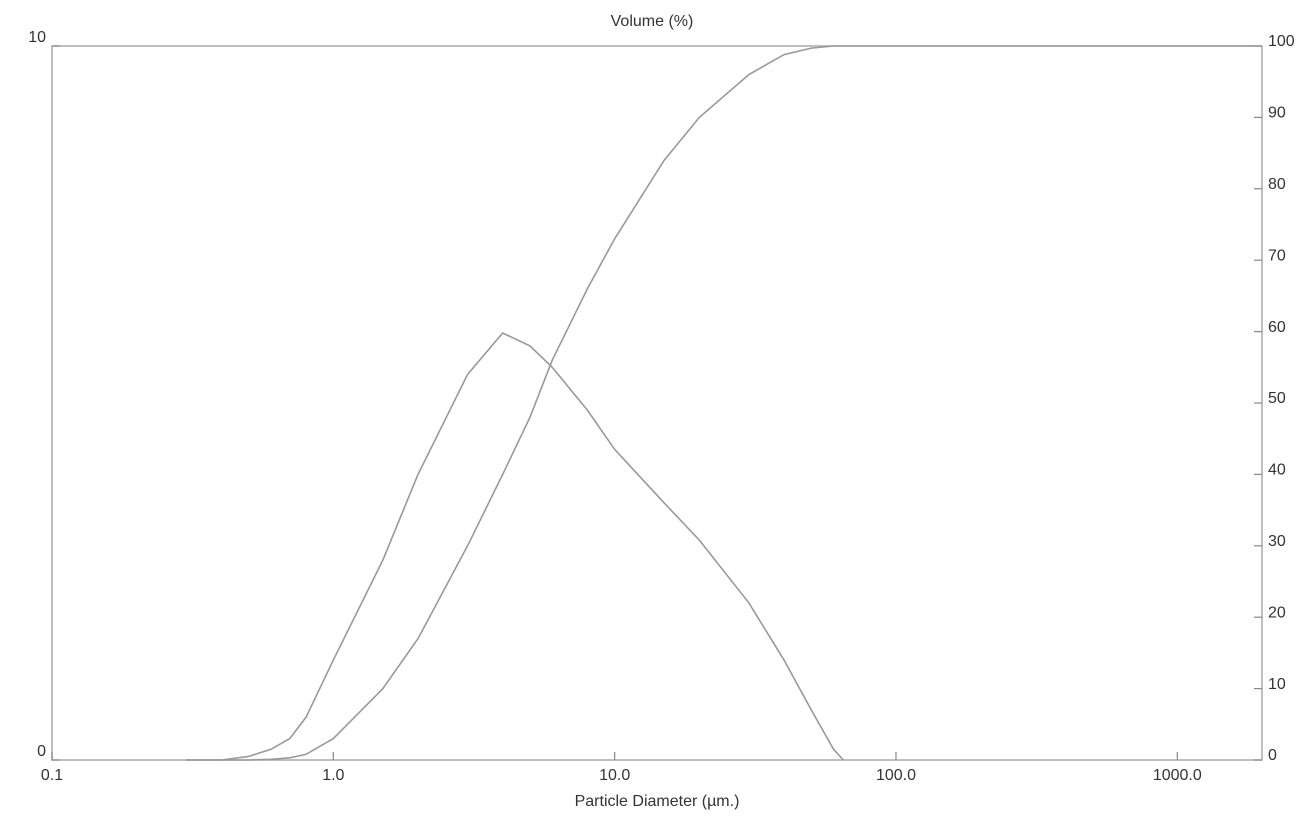 This screenshot has width=1297, height=821. Describe the element at coordinates (1277, 541) in the screenshot. I see `y2-tick-label: 30` at that location.